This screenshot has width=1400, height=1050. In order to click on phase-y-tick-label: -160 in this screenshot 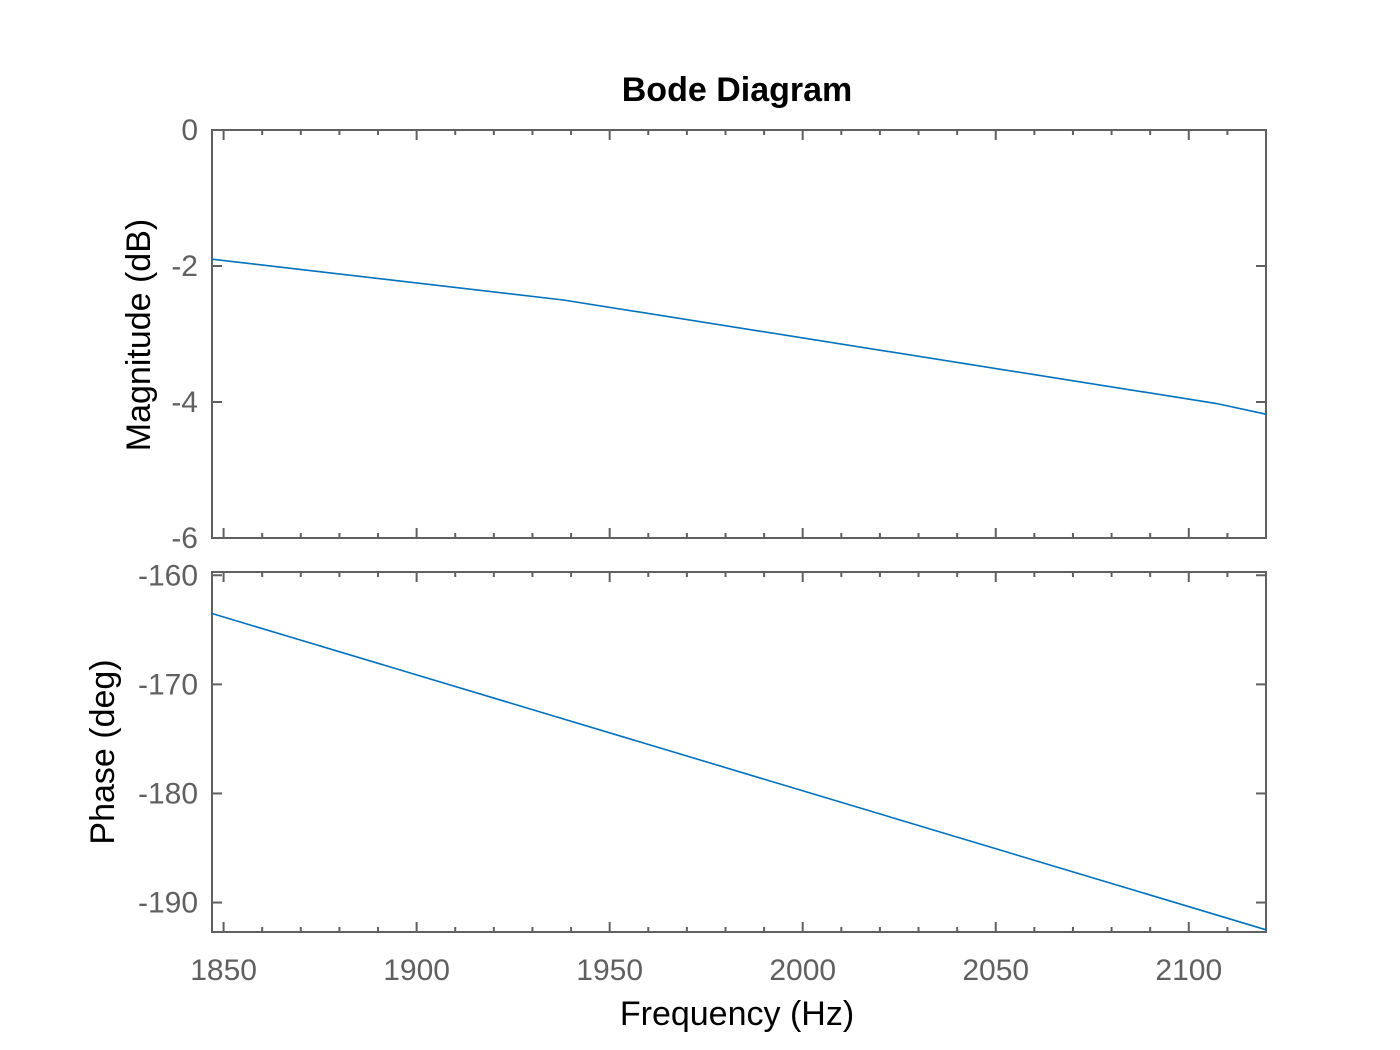, I will do `click(168, 575)`.